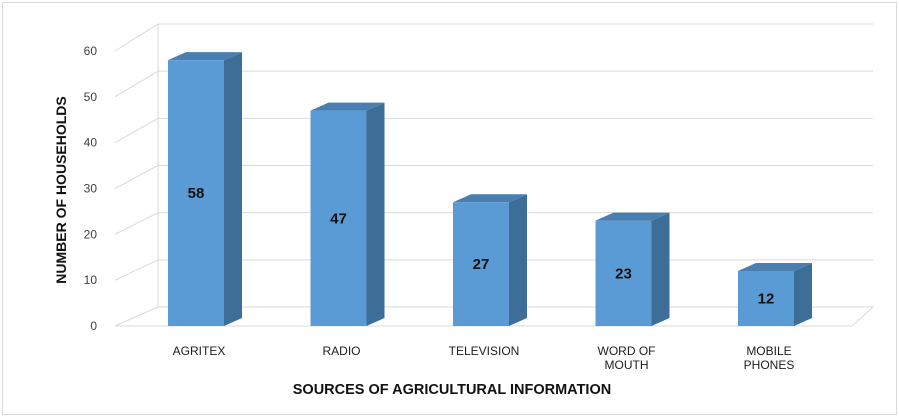  I want to click on x-axis-title: SOURCES OF AGRICULTURAL INFORMATION, so click(452, 390).